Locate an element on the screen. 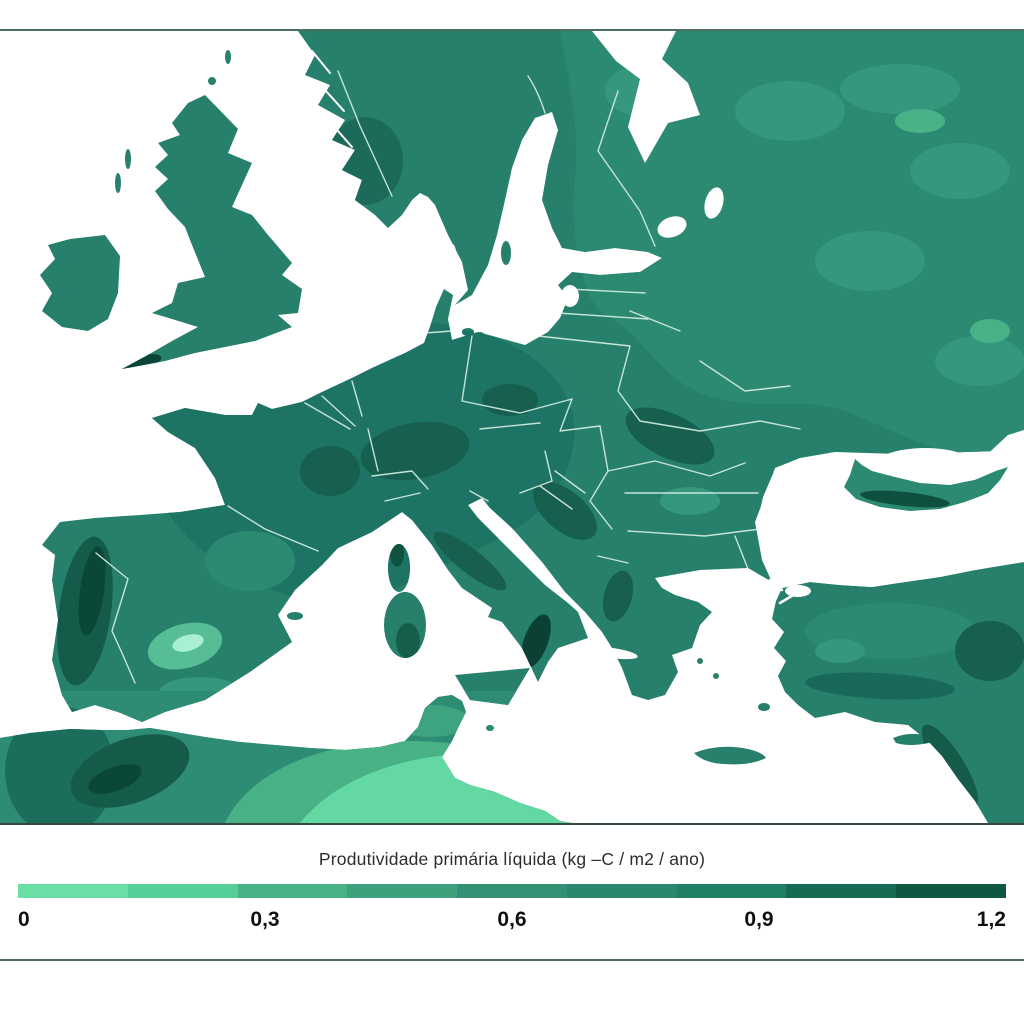  legend-colorbar is located at coordinates (512, 891).